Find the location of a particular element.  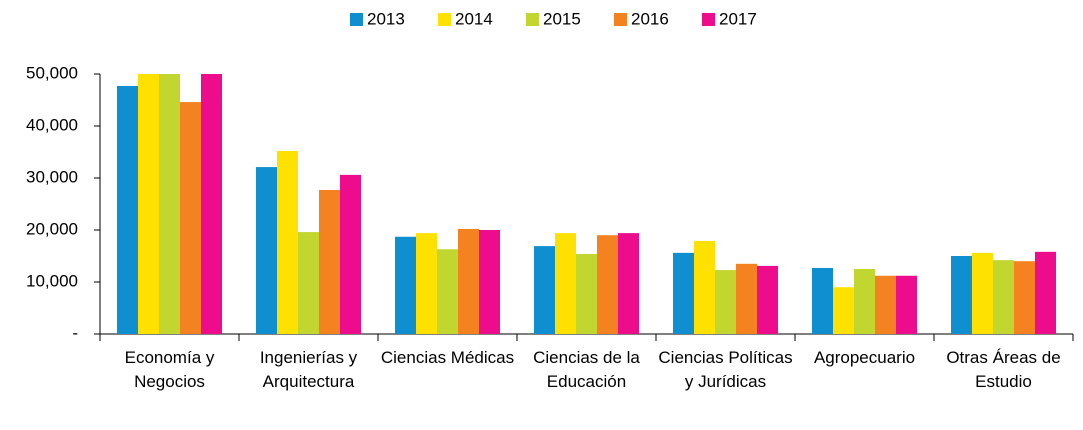

y-tick-label: - is located at coordinates (75, 332).